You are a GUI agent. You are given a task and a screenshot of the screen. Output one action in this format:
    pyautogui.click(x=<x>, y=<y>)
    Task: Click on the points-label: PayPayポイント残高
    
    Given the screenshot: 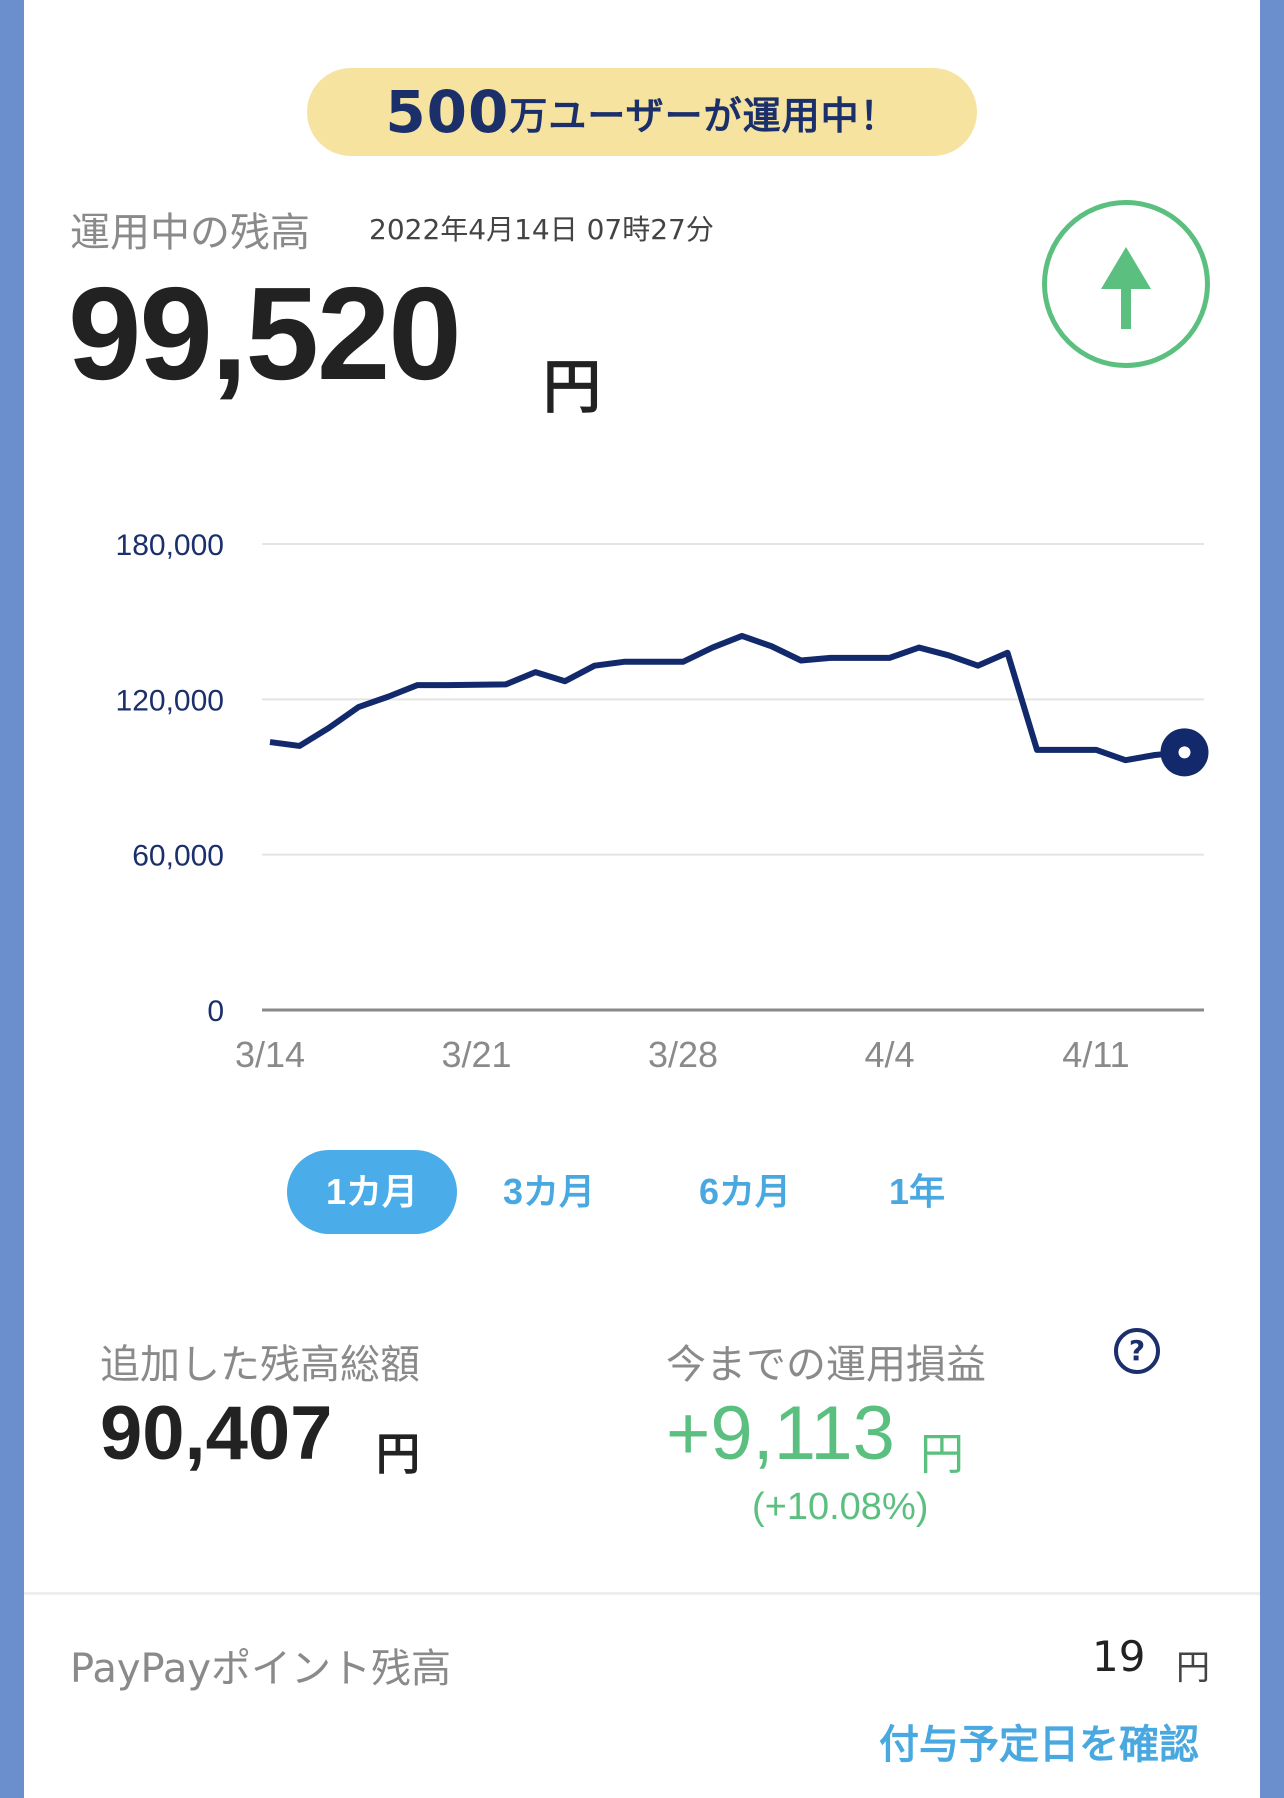 What is the action you would take?
    pyautogui.click(x=261, y=1669)
    